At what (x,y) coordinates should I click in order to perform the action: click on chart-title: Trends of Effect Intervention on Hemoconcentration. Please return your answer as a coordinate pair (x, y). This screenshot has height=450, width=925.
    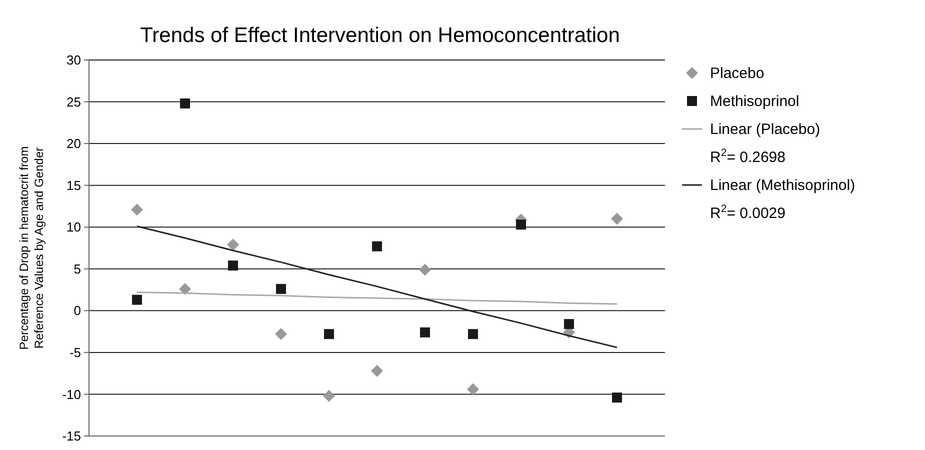
    Looking at the image, I should click on (380, 35).